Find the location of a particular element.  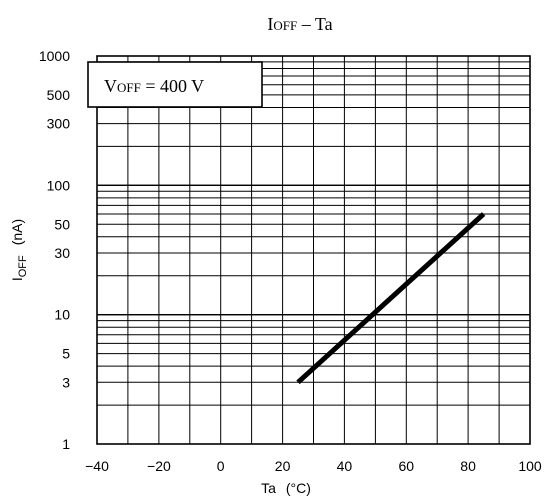

y-tick-label: 100 is located at coordinates (59, 185).